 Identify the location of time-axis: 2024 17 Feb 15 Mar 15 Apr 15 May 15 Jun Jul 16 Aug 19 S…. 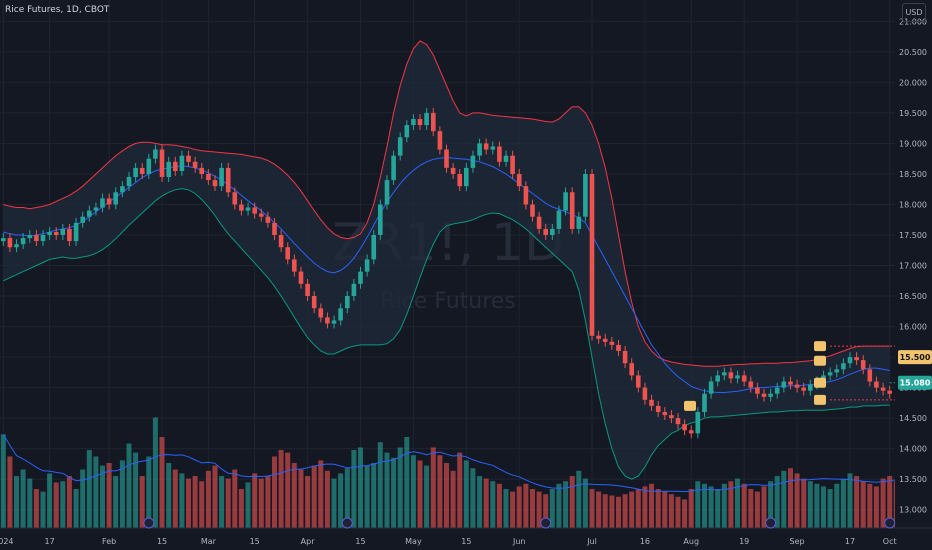
(466, 536).